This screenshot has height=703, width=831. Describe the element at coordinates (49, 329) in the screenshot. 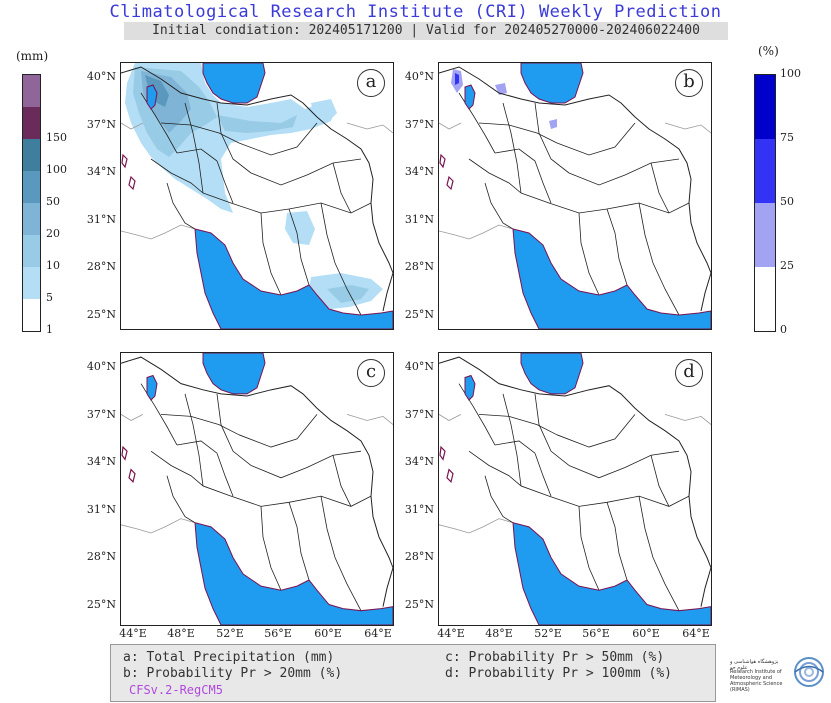

I see `colorbar-tick-label: 1` at that location.